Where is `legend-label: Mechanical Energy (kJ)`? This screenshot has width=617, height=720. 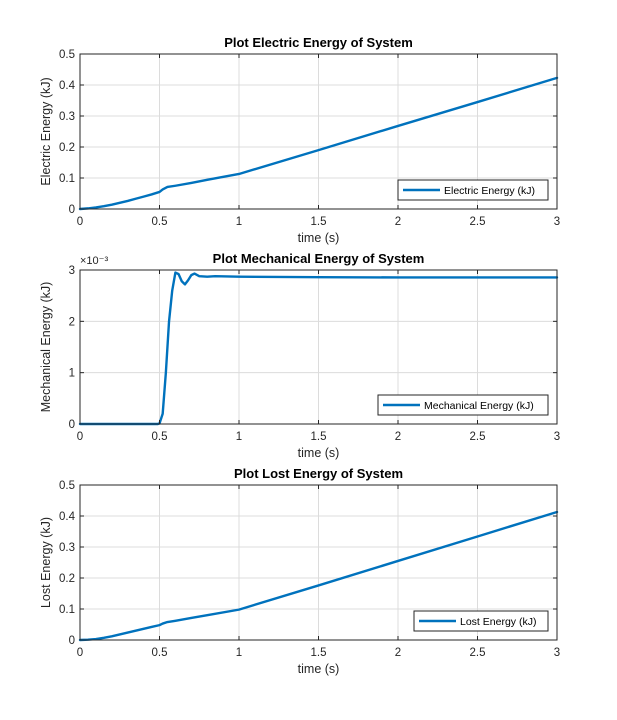 legend-label: Mechanical Energy (kJ) is located at coordinates (479, 406).